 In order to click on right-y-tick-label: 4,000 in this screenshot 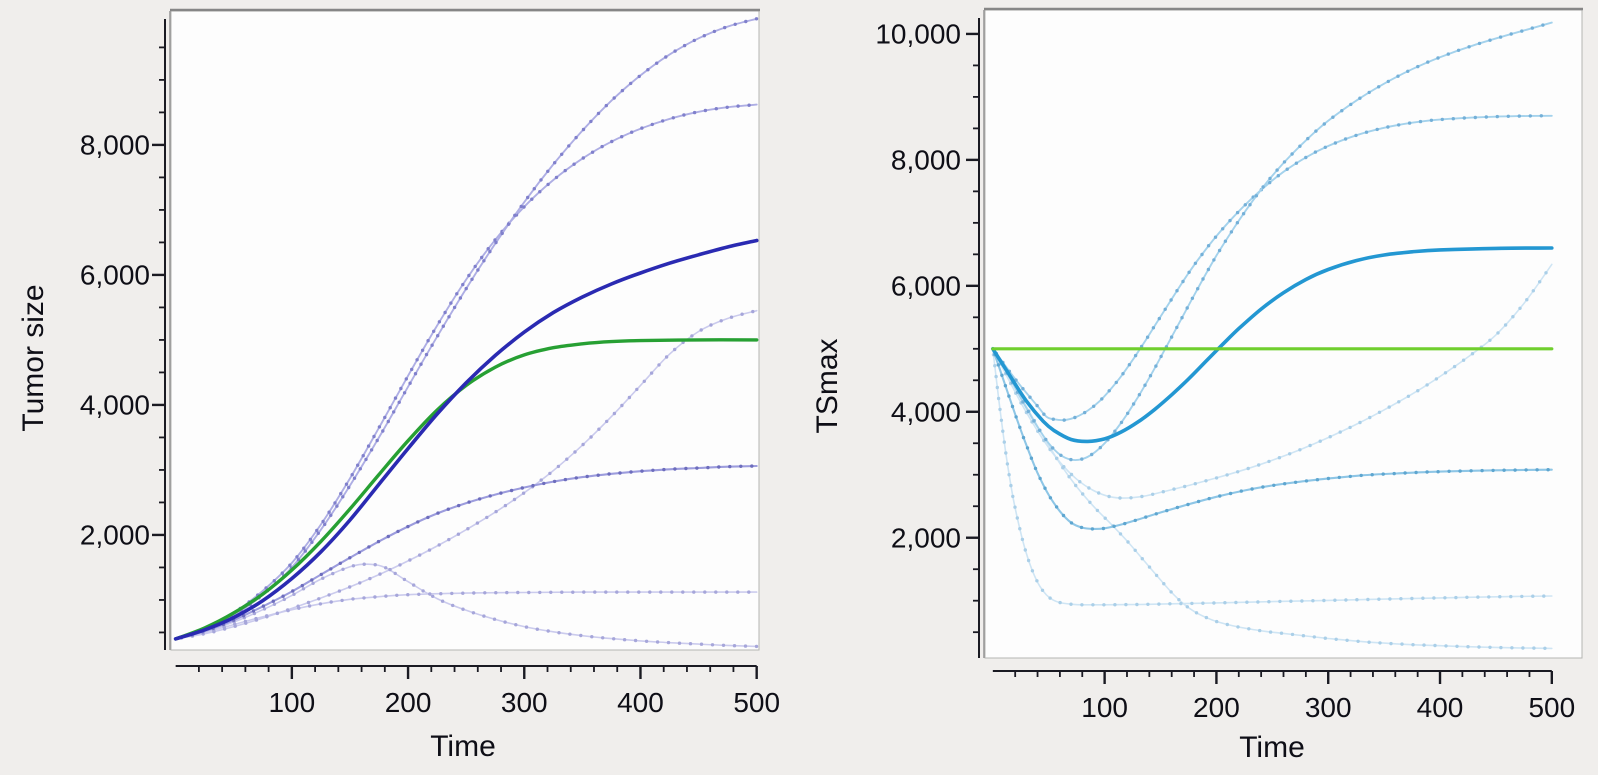, I will do `click(926, 412)`.